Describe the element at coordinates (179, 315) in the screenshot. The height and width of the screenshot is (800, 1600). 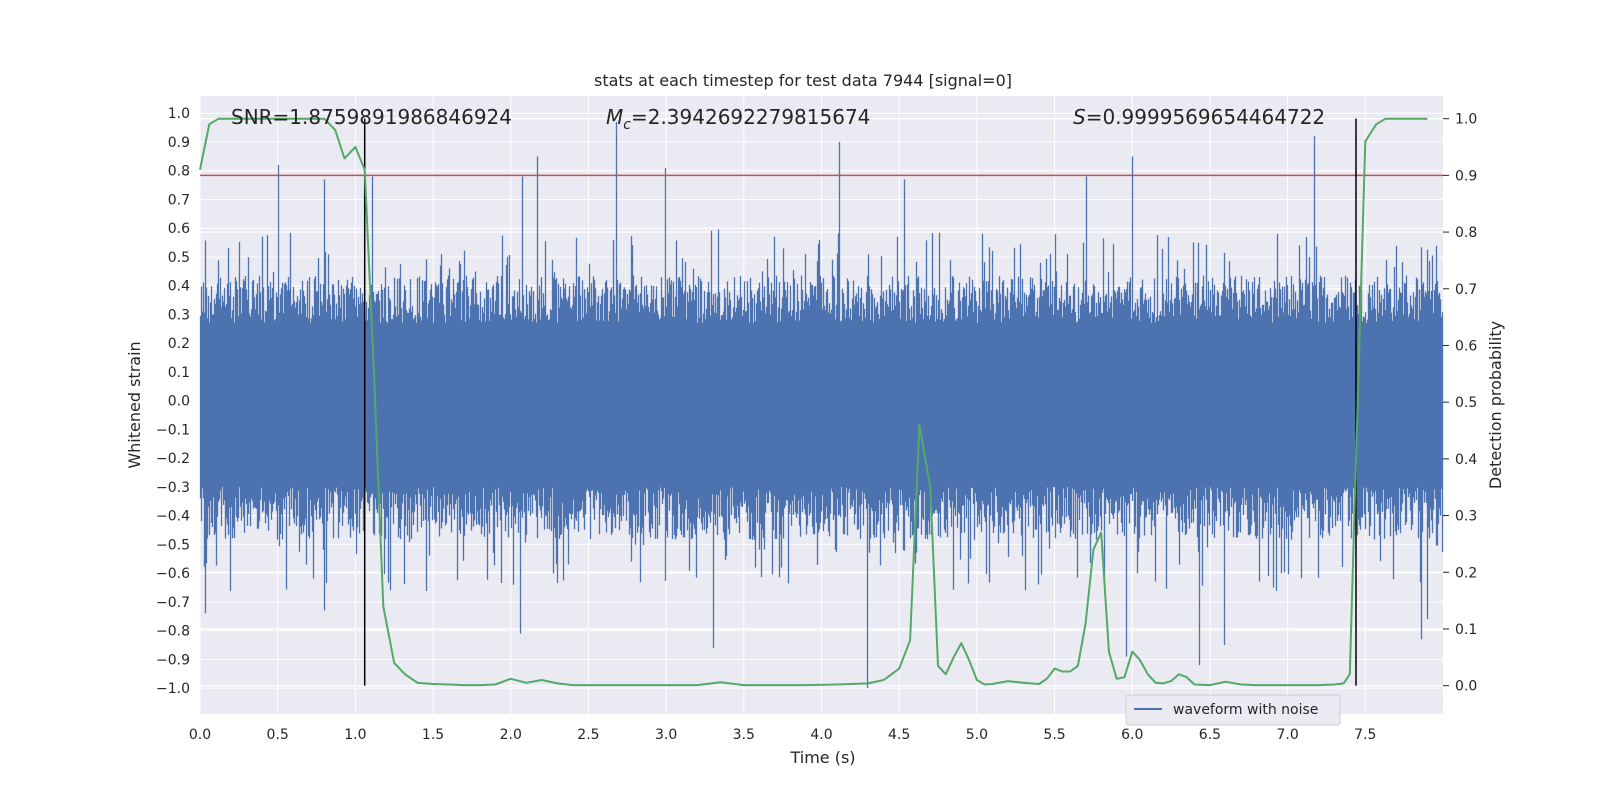
I see `left-tick-label: 0.3` at that location.